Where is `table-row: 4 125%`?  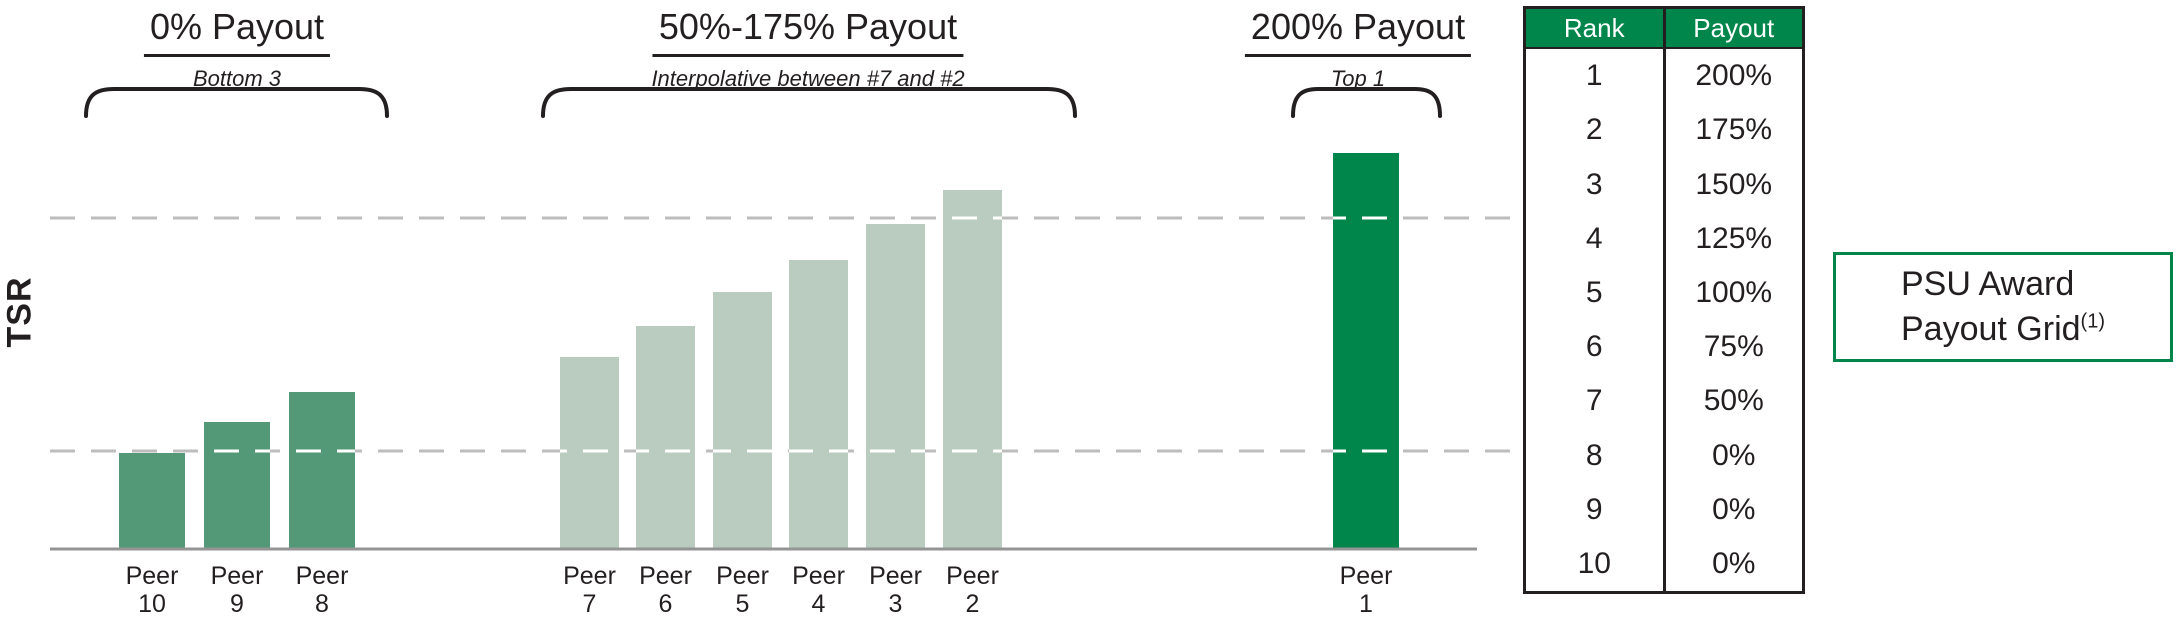
table-row: 4 125% is located at coordinates (1664, 238).